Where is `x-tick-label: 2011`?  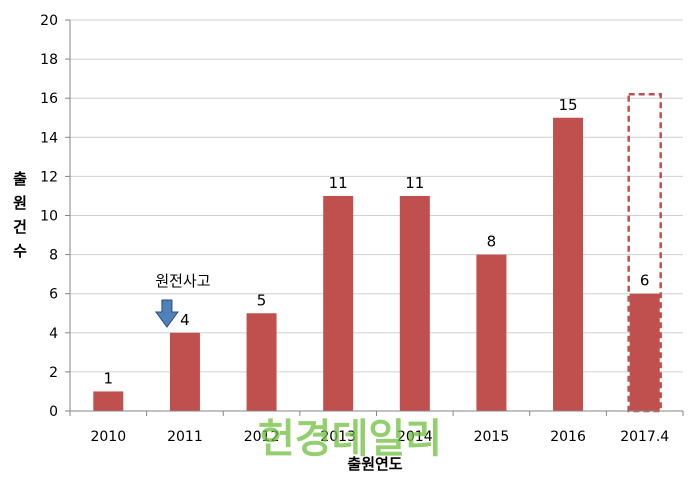 x-tick-label: 2011 is located at coordinates (185, 437).